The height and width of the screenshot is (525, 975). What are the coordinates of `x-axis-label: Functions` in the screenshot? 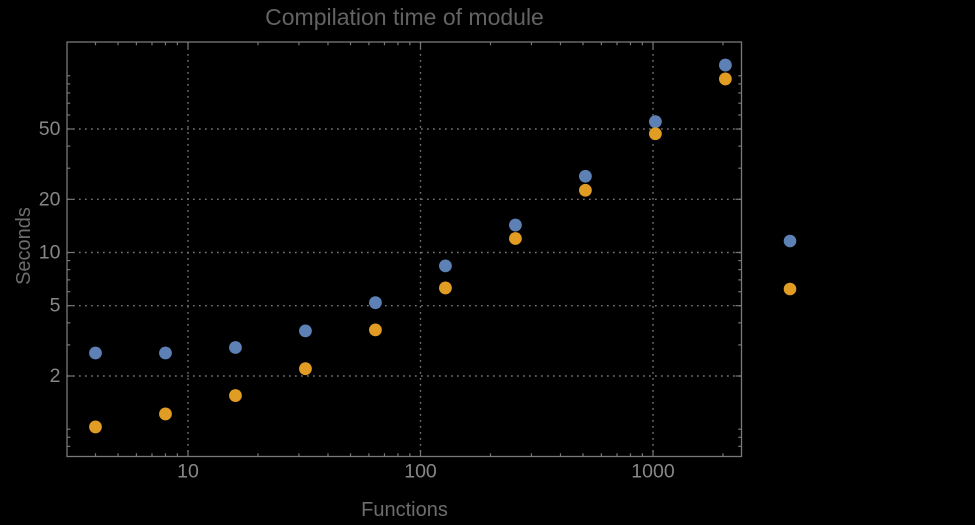 It's located at (404, 510).